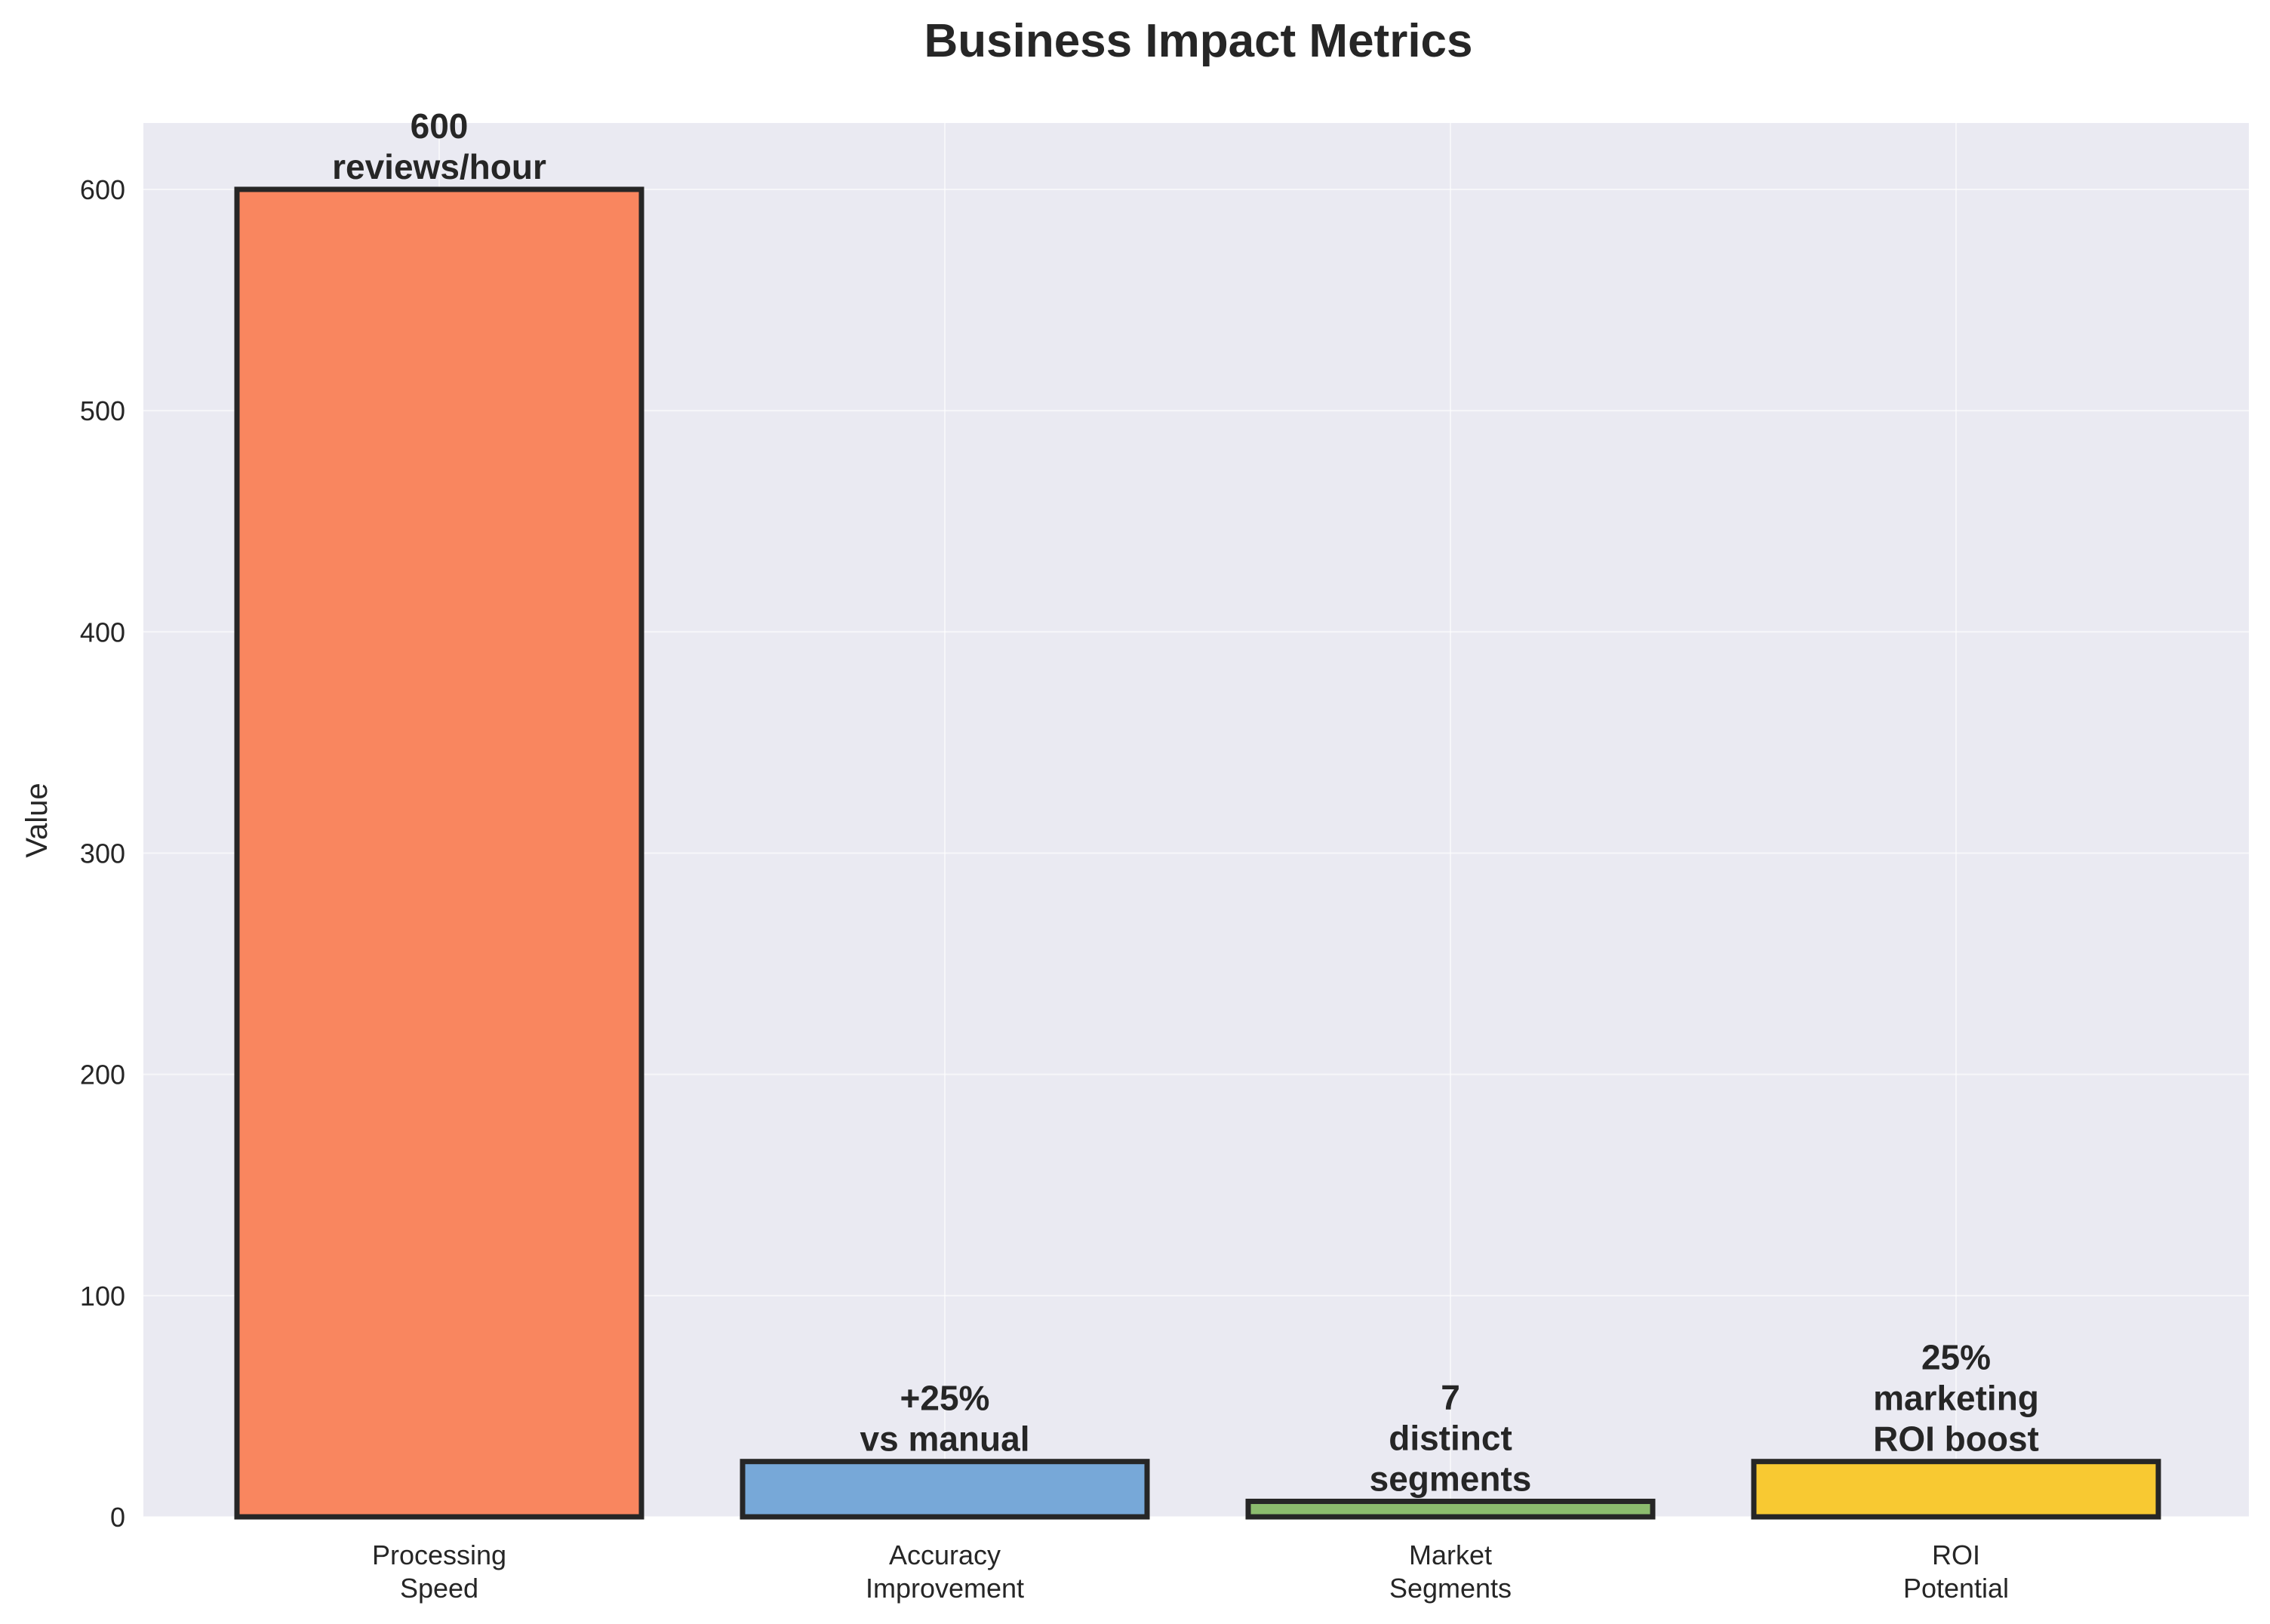 The height and width of the screenshot is (1624, 2270). Describe the element at coordinates (1451, 1571) in the screenshot. I see `x-tick-label: Market Segments` at that location.